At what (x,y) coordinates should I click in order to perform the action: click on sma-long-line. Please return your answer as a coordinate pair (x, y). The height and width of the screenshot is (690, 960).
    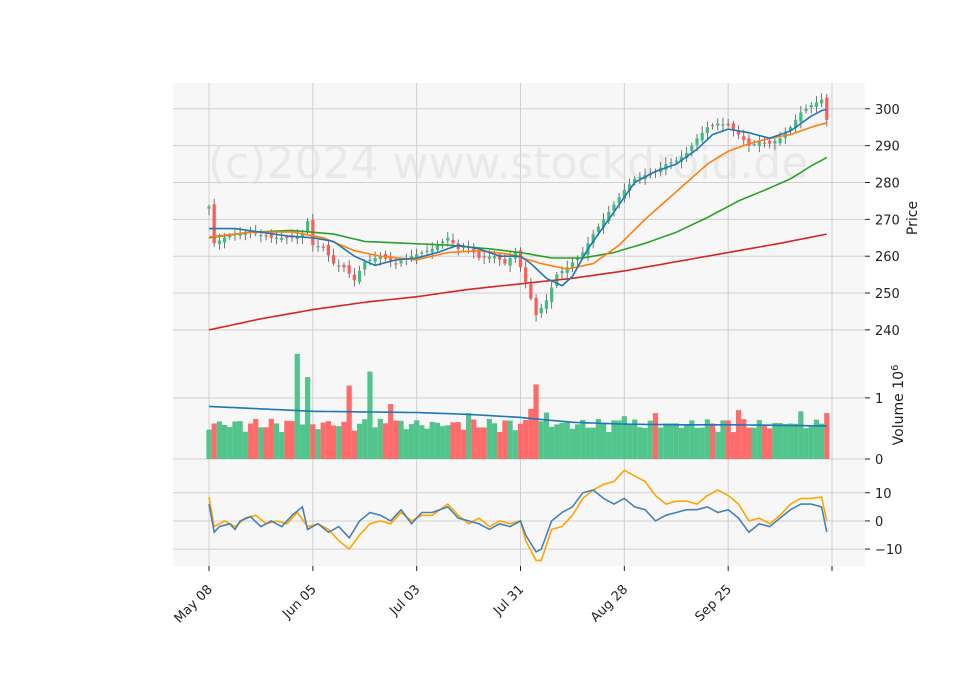
    Looking at the image, I should click on (517, 282).